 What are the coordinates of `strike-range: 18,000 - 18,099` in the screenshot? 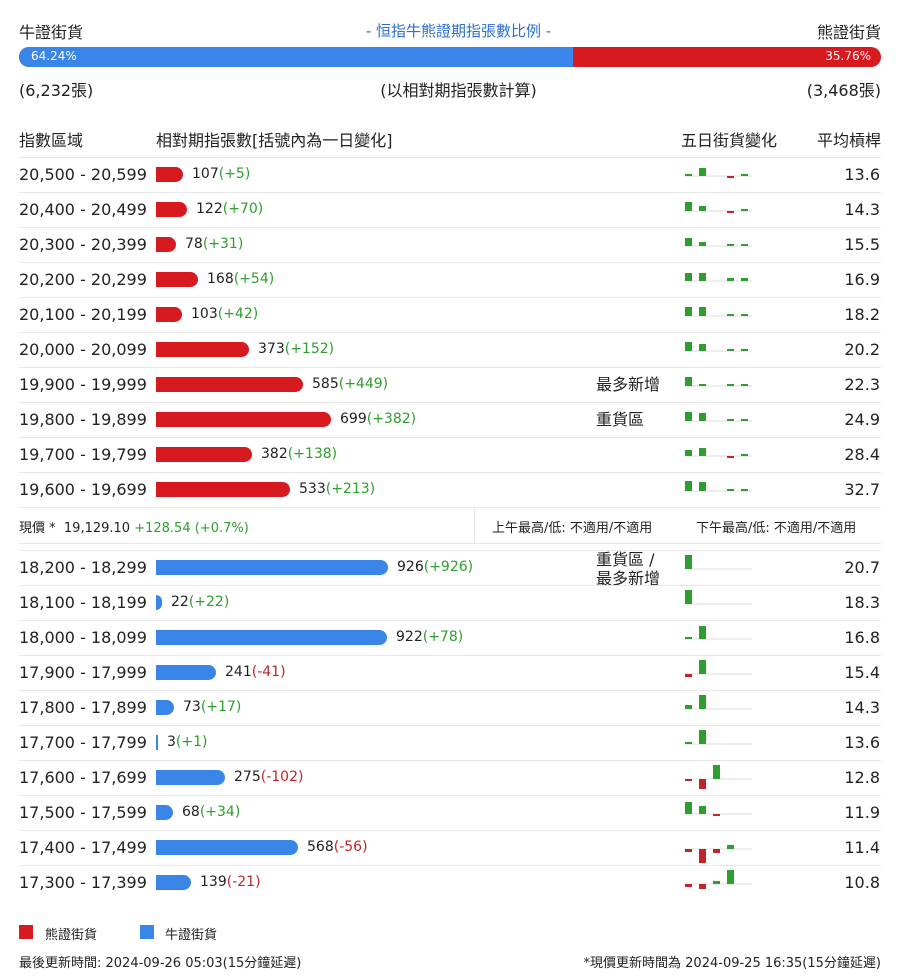 It's located at (83, 637).